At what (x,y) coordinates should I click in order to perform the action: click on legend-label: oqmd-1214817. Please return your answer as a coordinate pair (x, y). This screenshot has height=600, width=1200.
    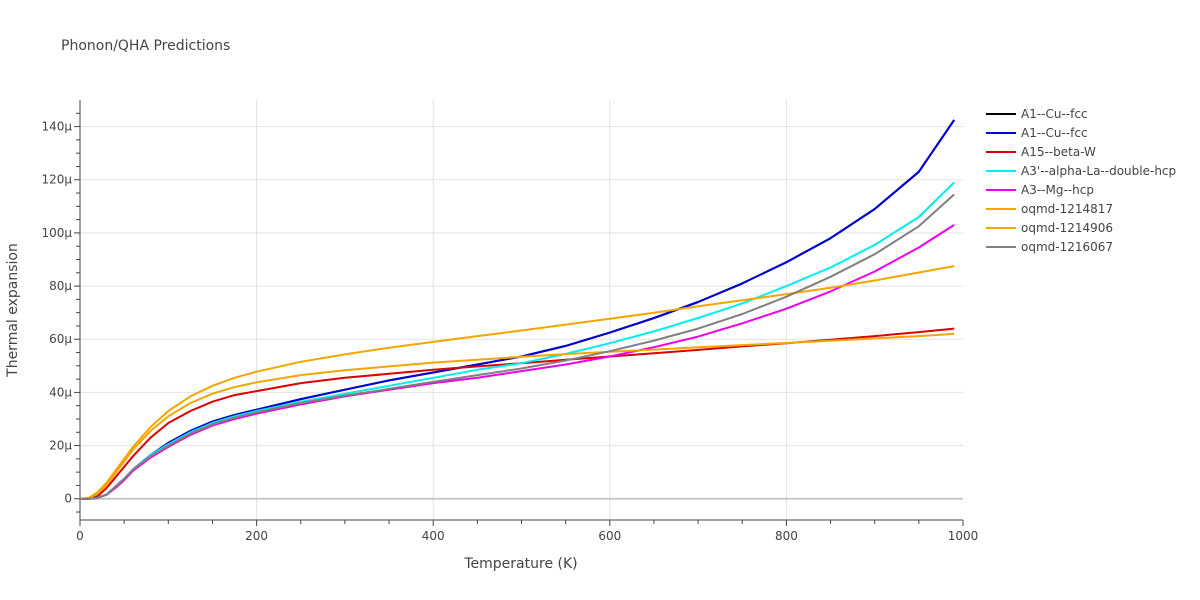
    Looking at the image, I should click on (1067, 209).